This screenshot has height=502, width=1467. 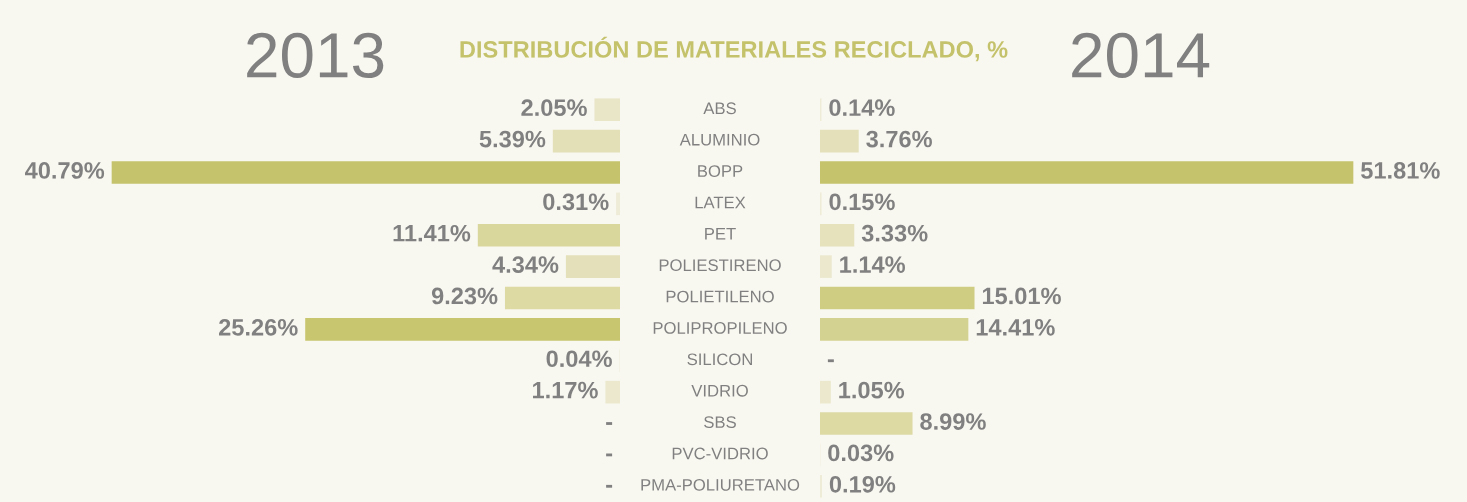 What do you see at coordinates (899, 139) in the screenshot?
I see `data-label: 3.76%` at bounding box center [899, 139].